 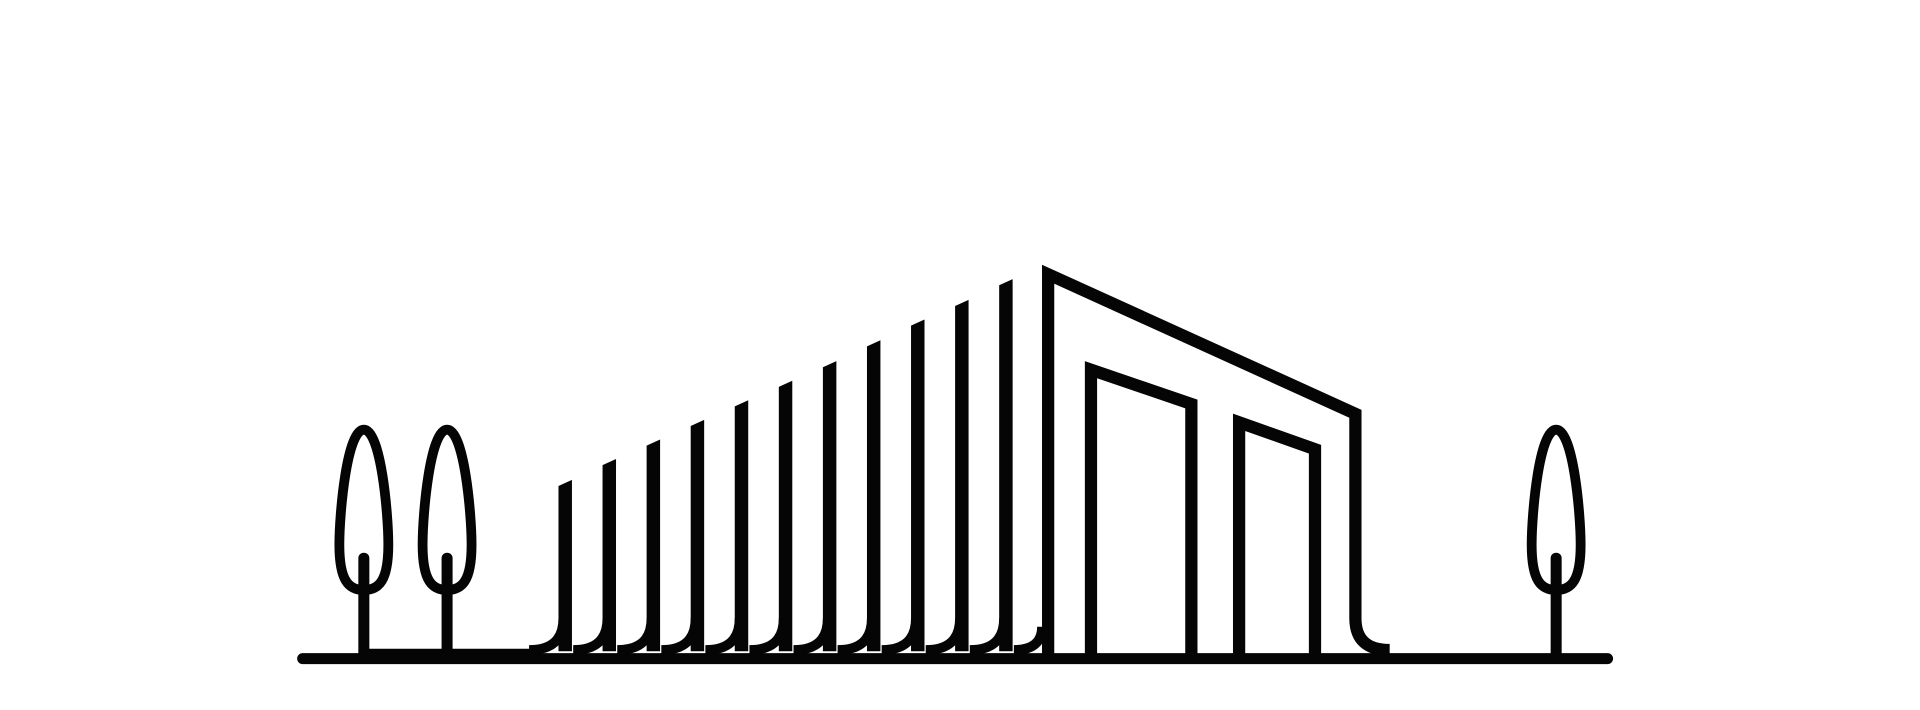 I want to click on house-outline, so click(x=1201, y=460).